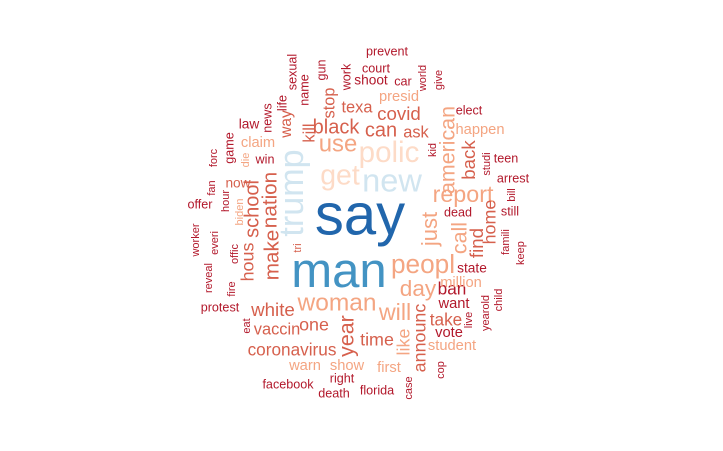  I want to click on word-fire: fire, so click(232, 288).